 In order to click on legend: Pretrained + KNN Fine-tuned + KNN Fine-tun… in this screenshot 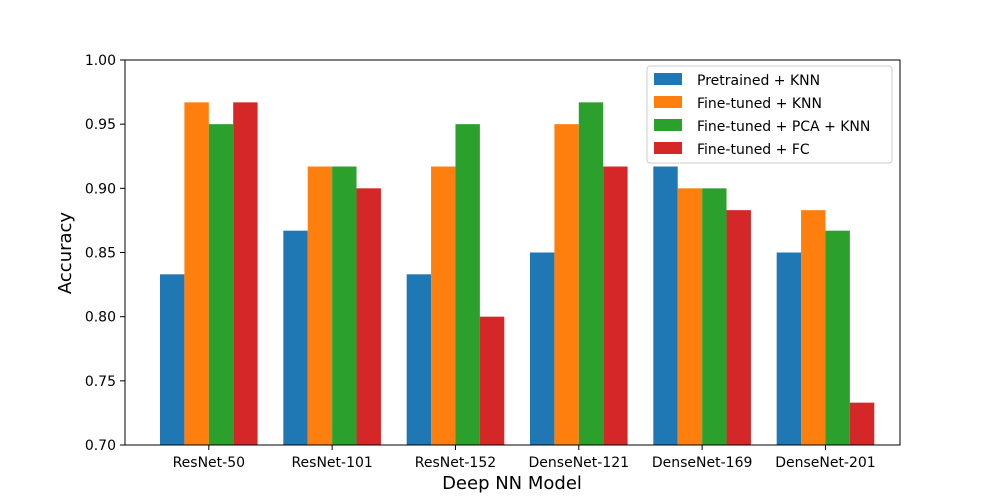, I will do `click(769, 114)`.